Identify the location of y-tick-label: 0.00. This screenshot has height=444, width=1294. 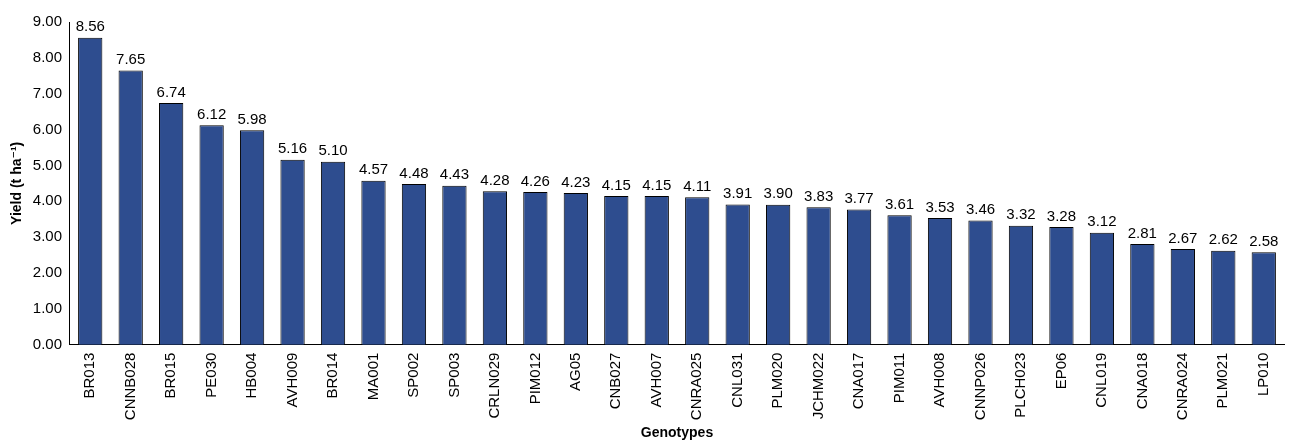
(47, 343).